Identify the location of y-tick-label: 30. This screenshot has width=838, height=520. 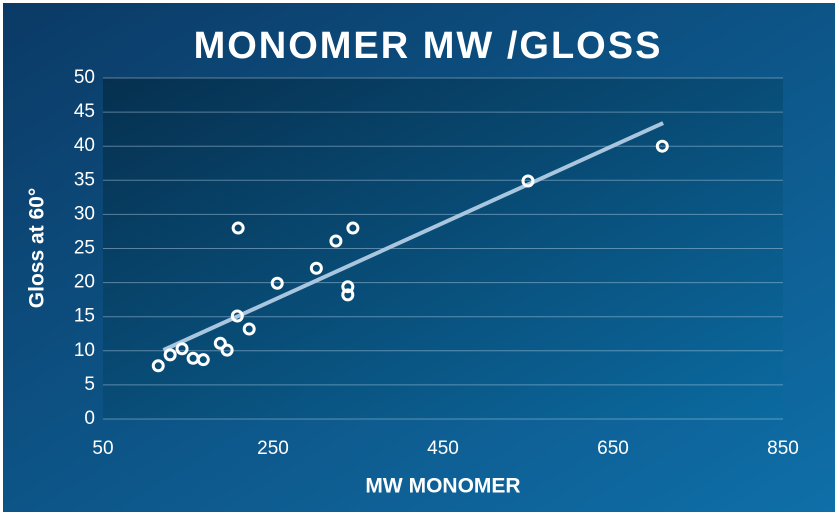
(84, 213).